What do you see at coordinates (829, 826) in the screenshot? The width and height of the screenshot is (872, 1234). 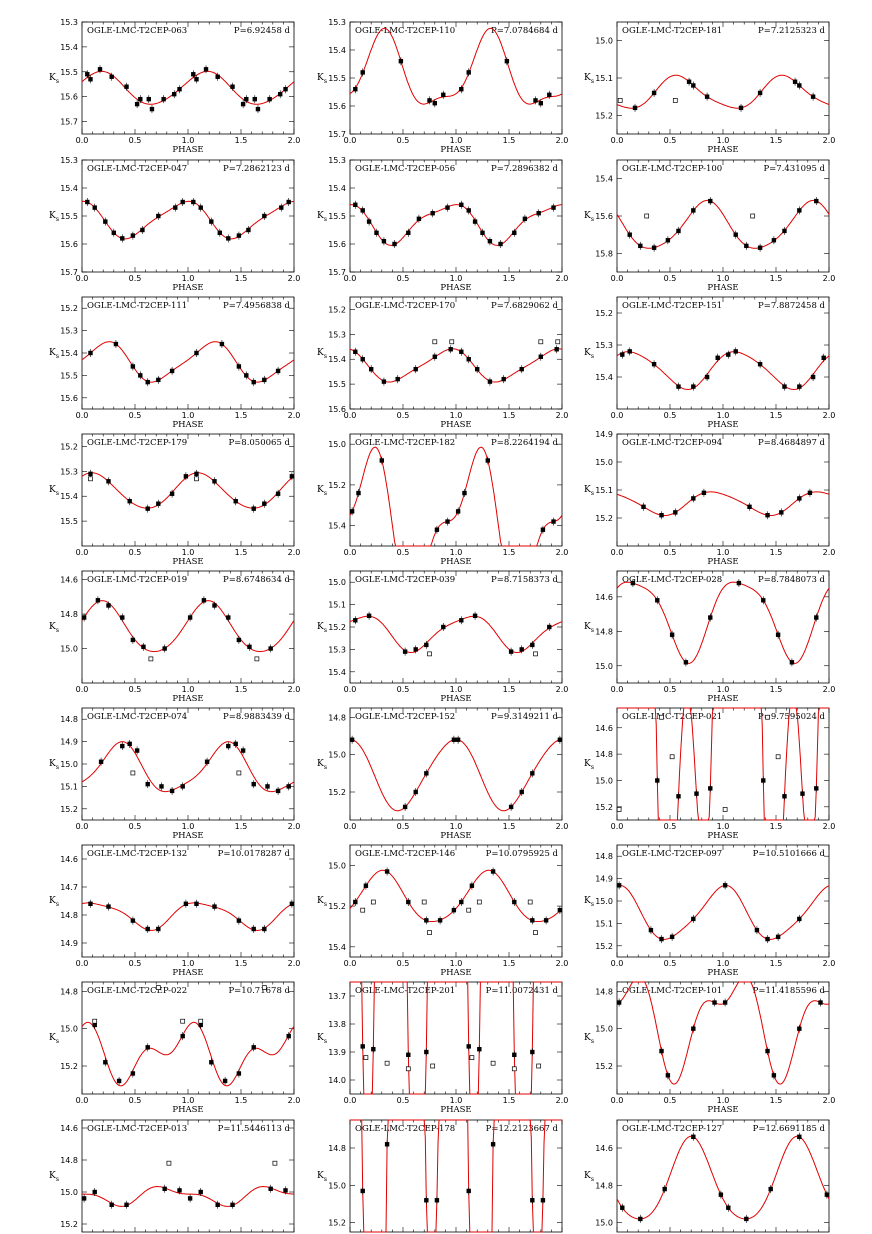 I see `x-tick-label: 2.0` at bounding box center [829, 826].